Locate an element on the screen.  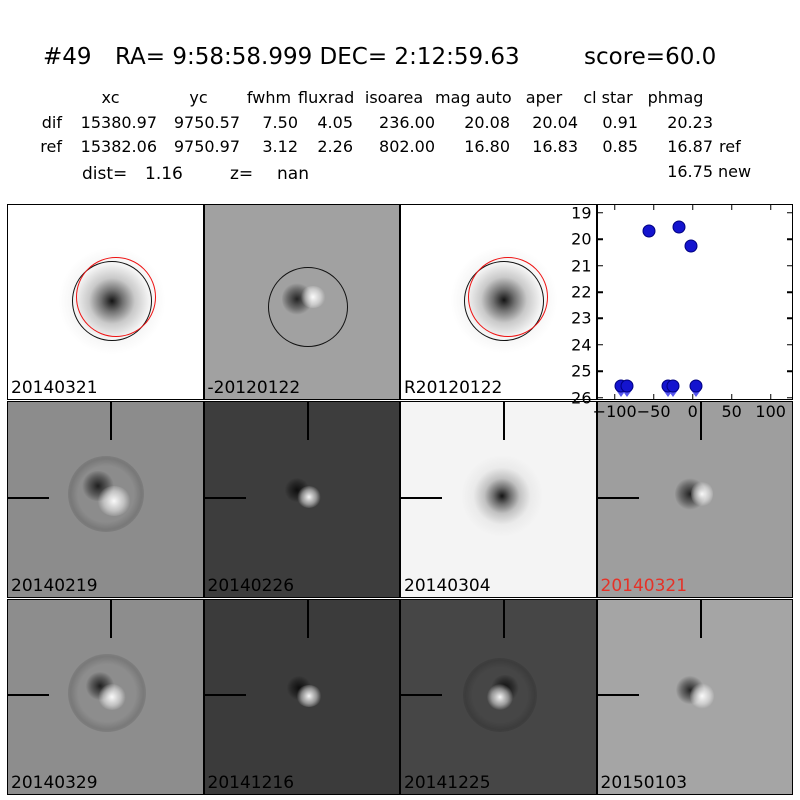
y-axis-tick-label: 23 is located at coordinates (581, 318).